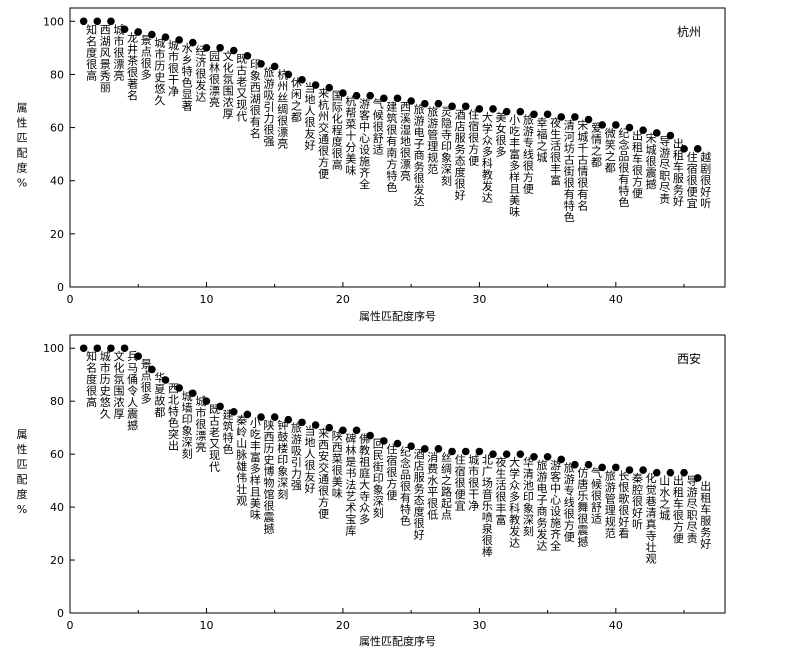 Image resolution: width=801 pixels, height=656 pixels. What do you see at coordinates (296, 100) in the screenshot?
I see `point-label: 休闲之都` at bounding box center [296, 100].